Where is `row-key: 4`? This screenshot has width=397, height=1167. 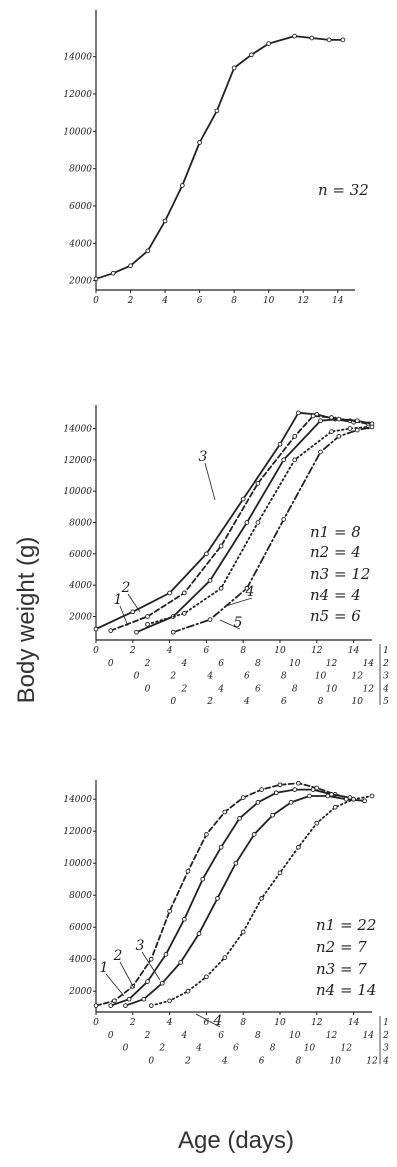
row-key: 4 is located at coordinates (385, 689).